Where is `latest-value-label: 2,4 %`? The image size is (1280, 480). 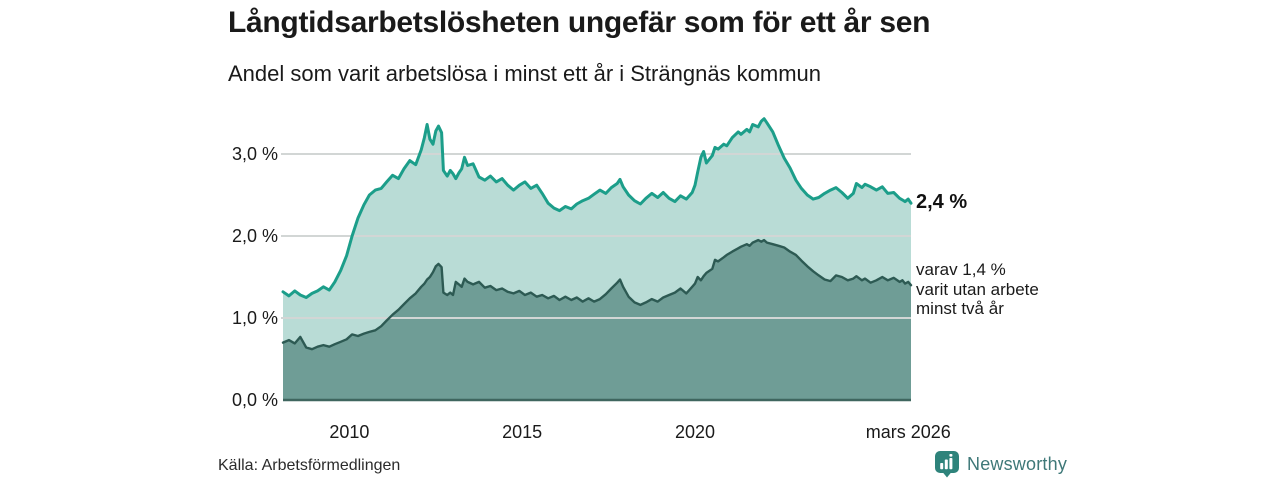
latest-value-label: 2,4 % is located at coordinates (942, 202).